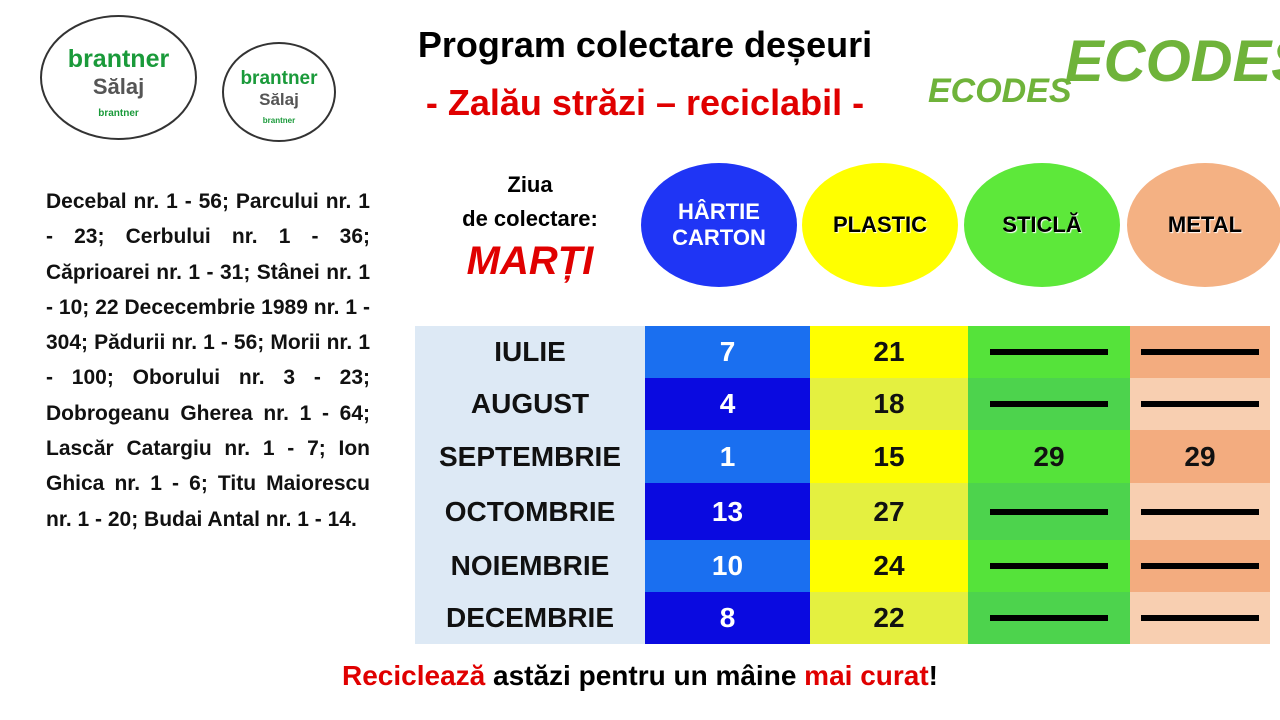 The image size is (1280, 720). I want to click on date-cell: 18, so click(889, 404).